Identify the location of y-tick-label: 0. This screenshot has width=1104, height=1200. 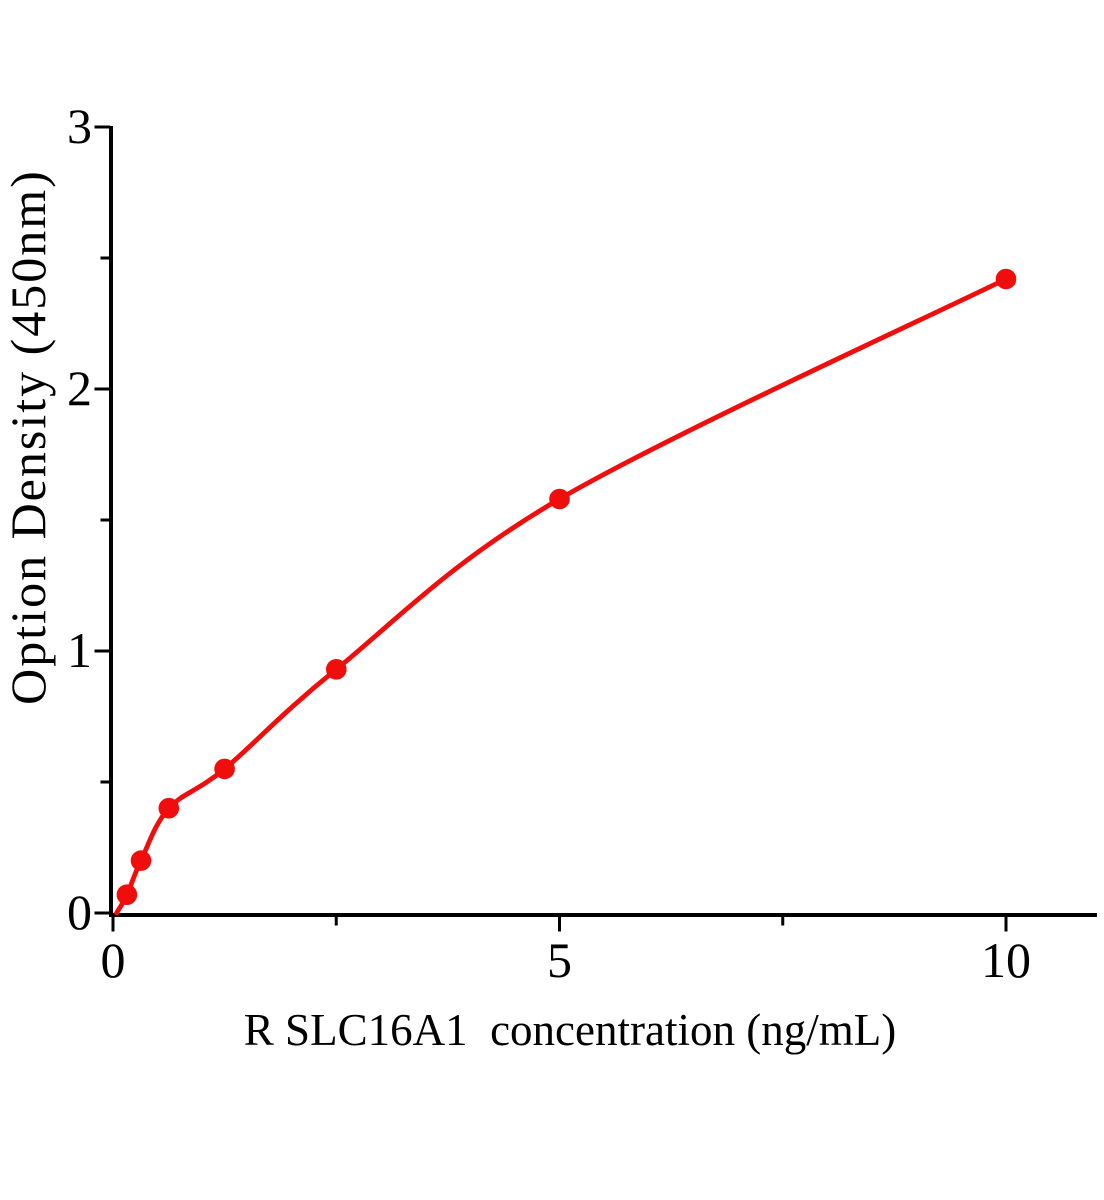
(79, 912).